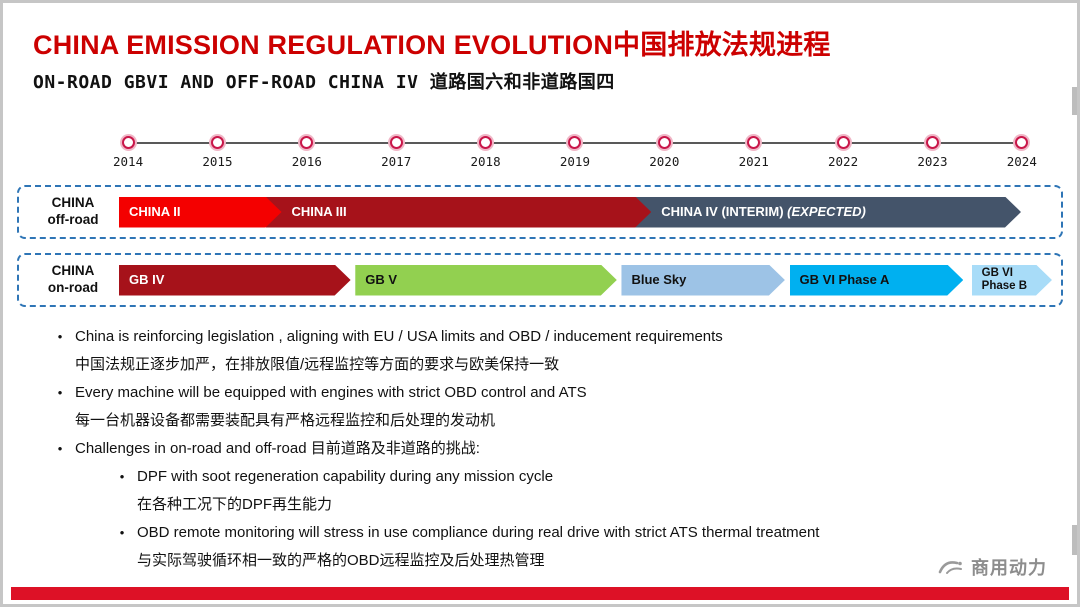  Describe the element at coordinates (285, 420) in the screenshot. I see `bullet-text: 每一台机器设备都需要装配具有严格远程监控和后处理的发动机` at that location.